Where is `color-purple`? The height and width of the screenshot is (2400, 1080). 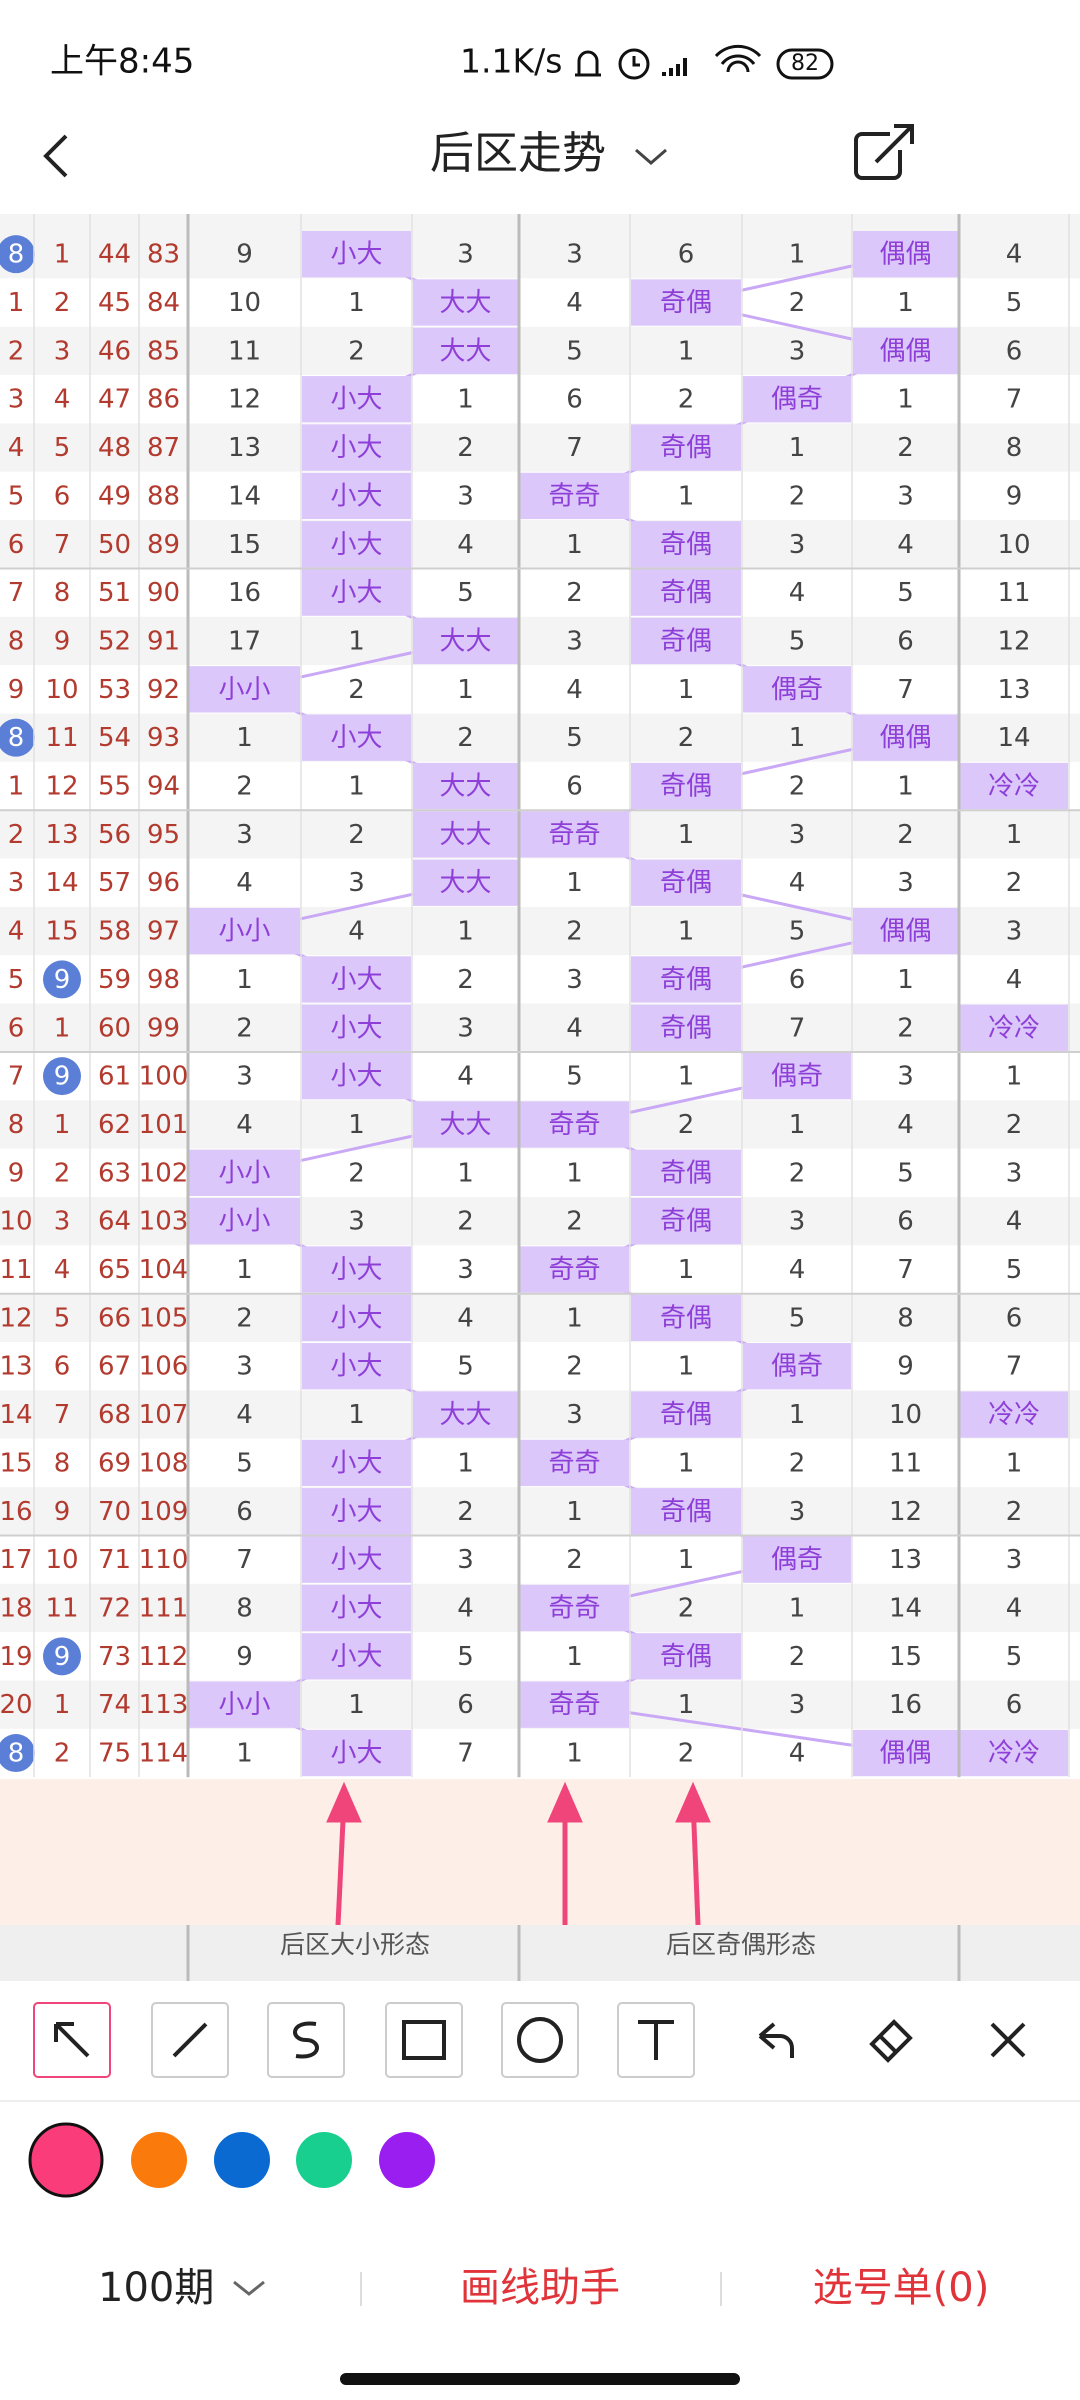 color-purple is located at coordinates (407, 2160).